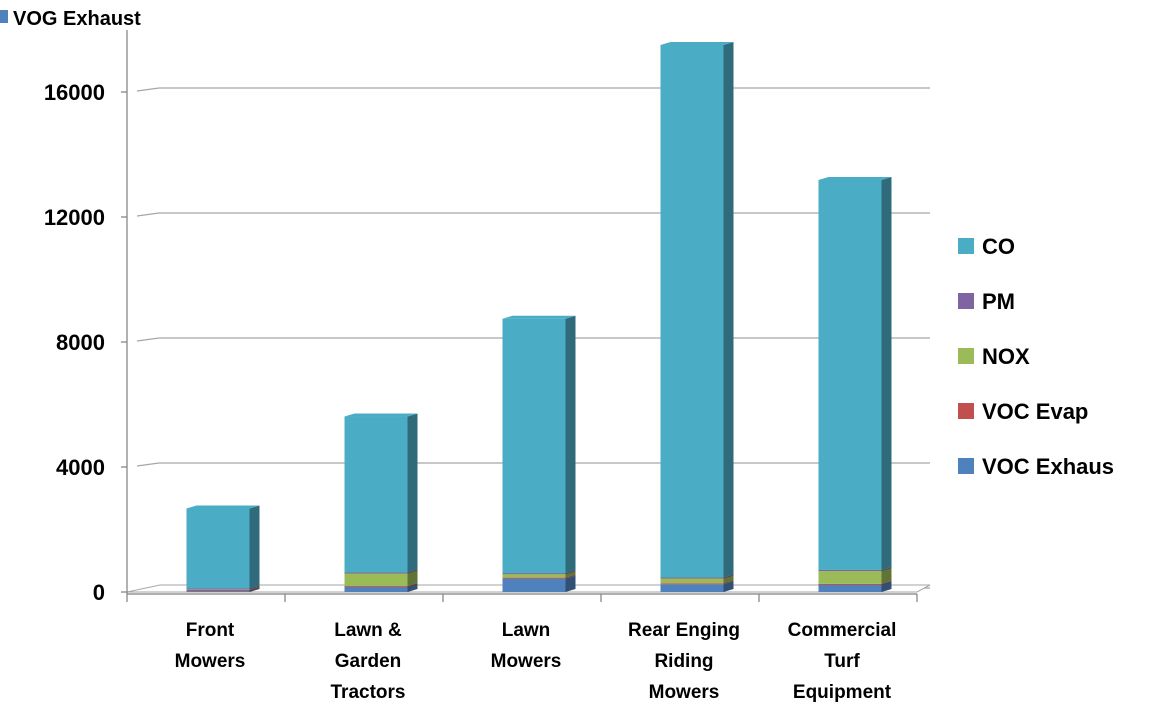  What do you see at coordinates (99, 592) in the screenshot?
I see `y-tick-label: 0` at bounding box center [99, 592].